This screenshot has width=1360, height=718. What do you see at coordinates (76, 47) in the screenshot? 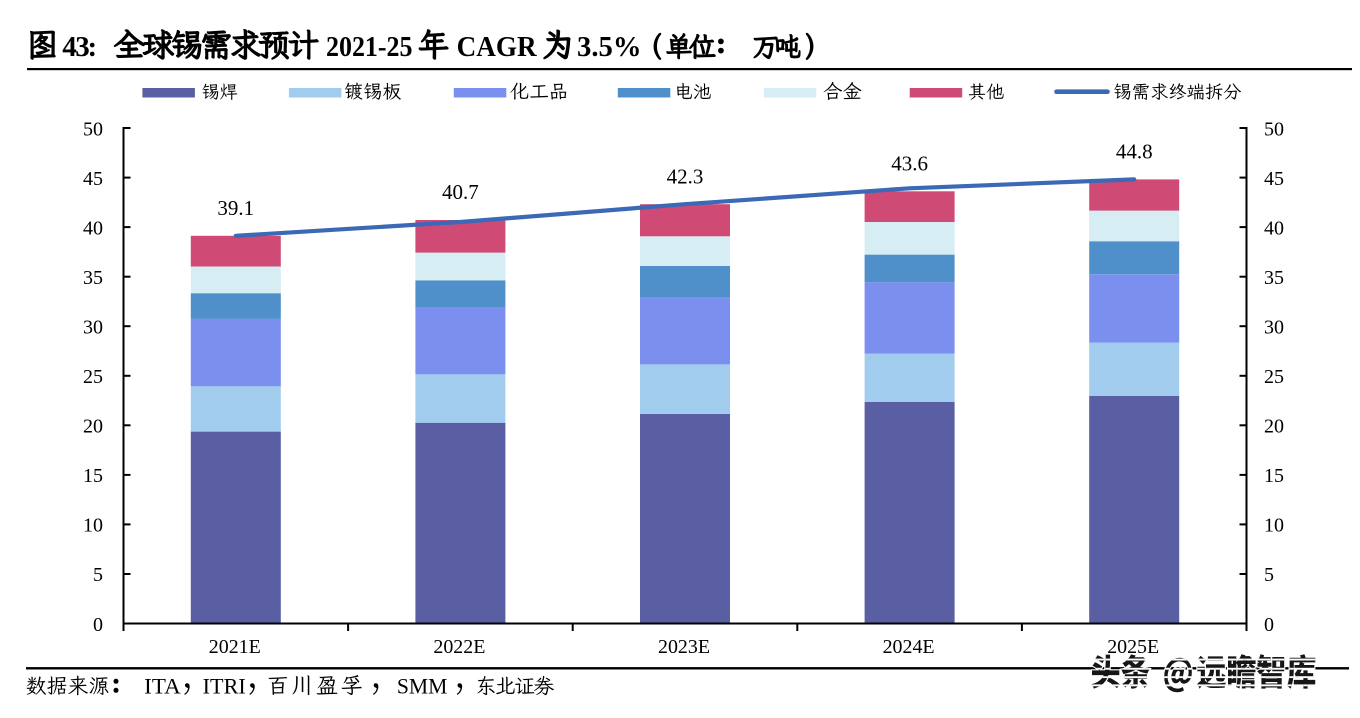
I see `svg-text: 43` at bounding box center [76, 47].